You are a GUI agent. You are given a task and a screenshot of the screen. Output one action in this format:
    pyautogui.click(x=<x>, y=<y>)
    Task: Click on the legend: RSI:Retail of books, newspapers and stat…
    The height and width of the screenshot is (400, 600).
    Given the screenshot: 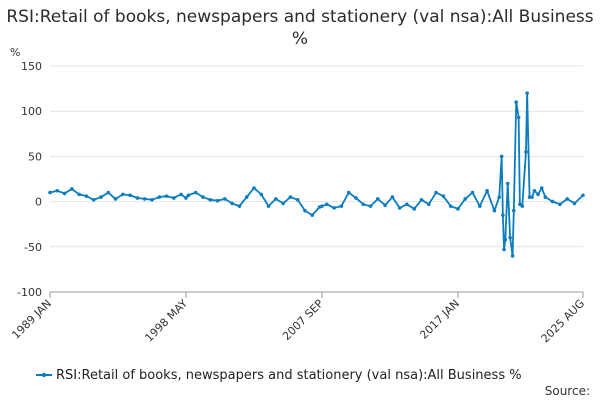 What is the action you would take?
    pyautogui.click(x=279, y=375)
    